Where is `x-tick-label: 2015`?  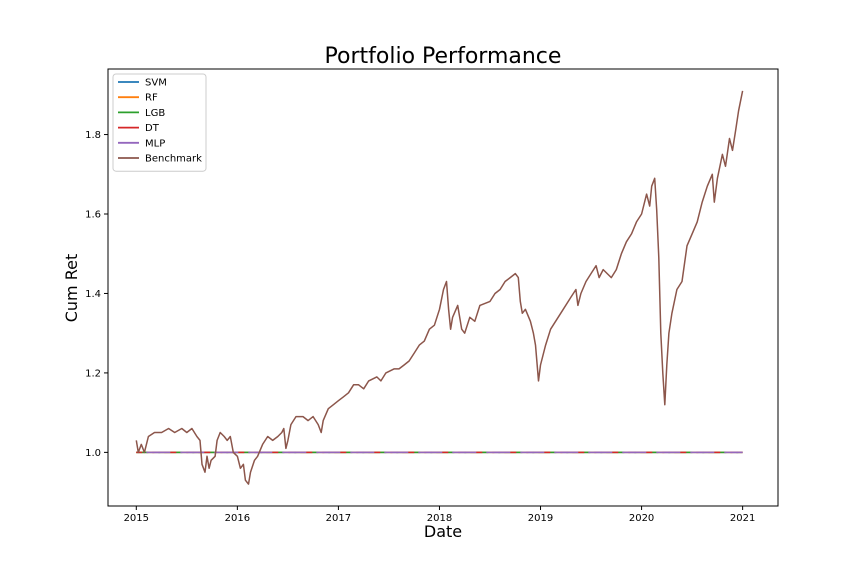
x-tick-label: 2015 is located at coordinates (136, 518).